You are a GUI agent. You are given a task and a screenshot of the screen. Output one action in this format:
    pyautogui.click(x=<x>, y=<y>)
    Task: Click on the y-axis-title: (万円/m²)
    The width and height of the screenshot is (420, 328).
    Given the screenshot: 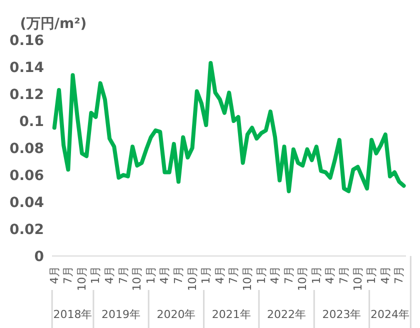 What is the action you would take?
    pyautogui.click(x=53, y=24)
    